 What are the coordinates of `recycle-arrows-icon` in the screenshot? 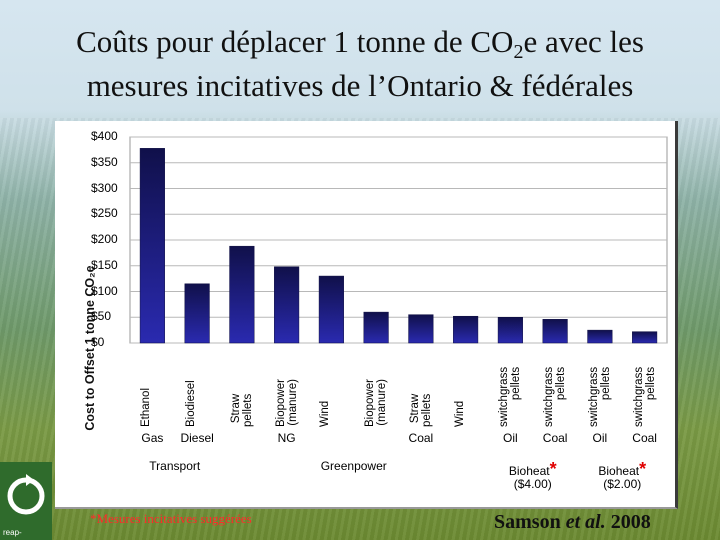 It's located at (26, 494).